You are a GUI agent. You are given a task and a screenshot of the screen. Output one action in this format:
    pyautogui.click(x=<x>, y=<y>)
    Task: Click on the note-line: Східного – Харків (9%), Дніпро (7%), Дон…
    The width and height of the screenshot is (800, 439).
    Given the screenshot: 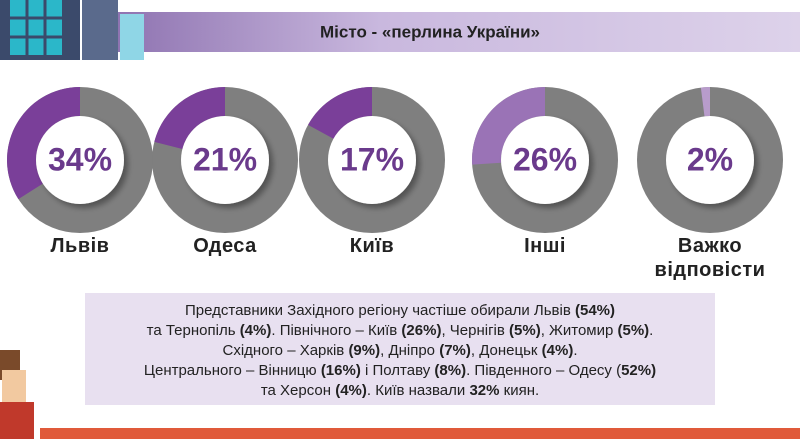 What is the action you would take?
    pyautogui.click(x=400, y=351)
    